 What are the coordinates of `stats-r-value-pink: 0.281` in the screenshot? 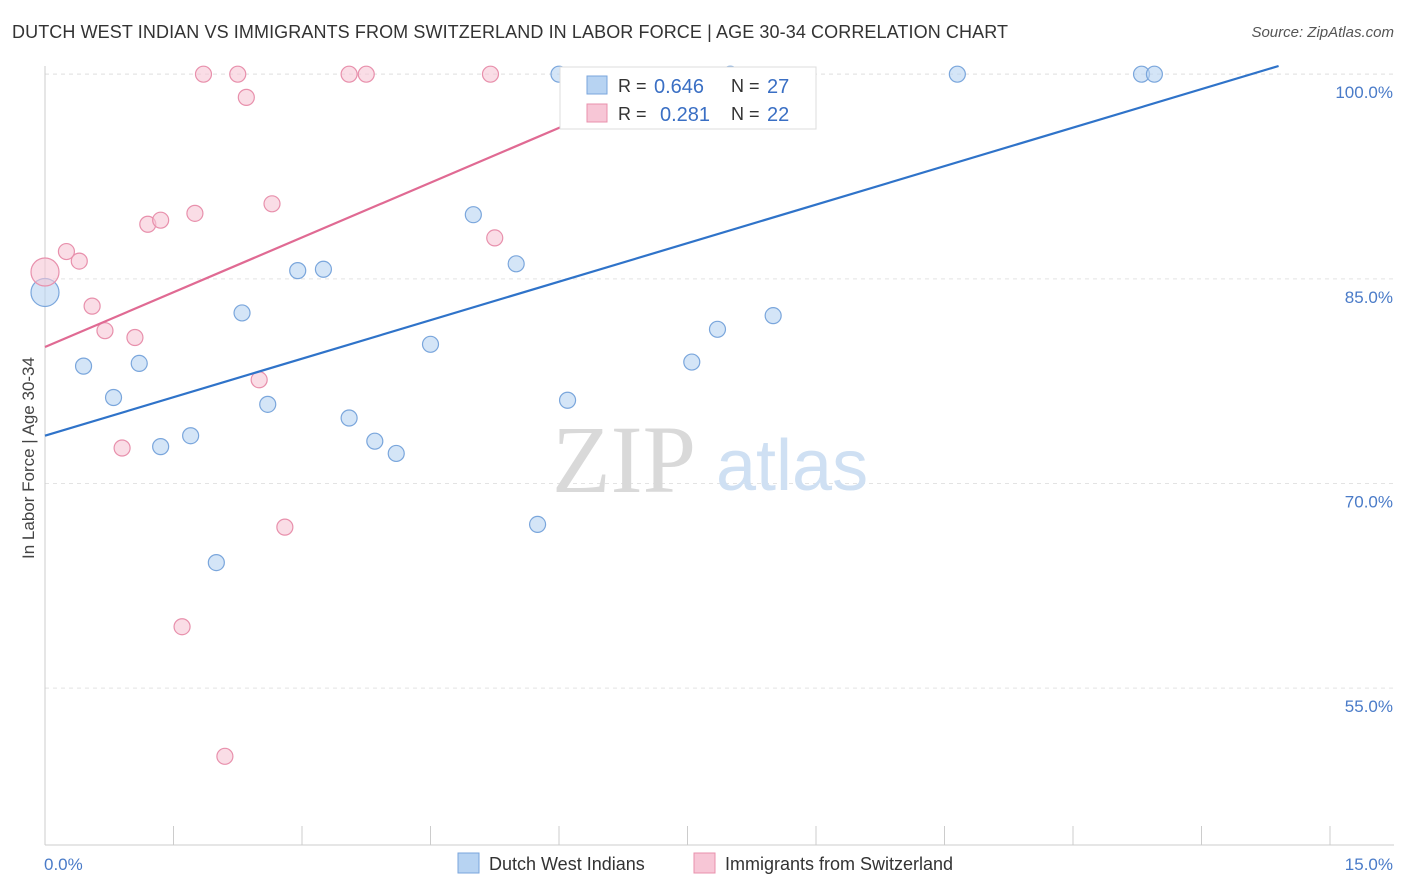 It's located at (685, 115).